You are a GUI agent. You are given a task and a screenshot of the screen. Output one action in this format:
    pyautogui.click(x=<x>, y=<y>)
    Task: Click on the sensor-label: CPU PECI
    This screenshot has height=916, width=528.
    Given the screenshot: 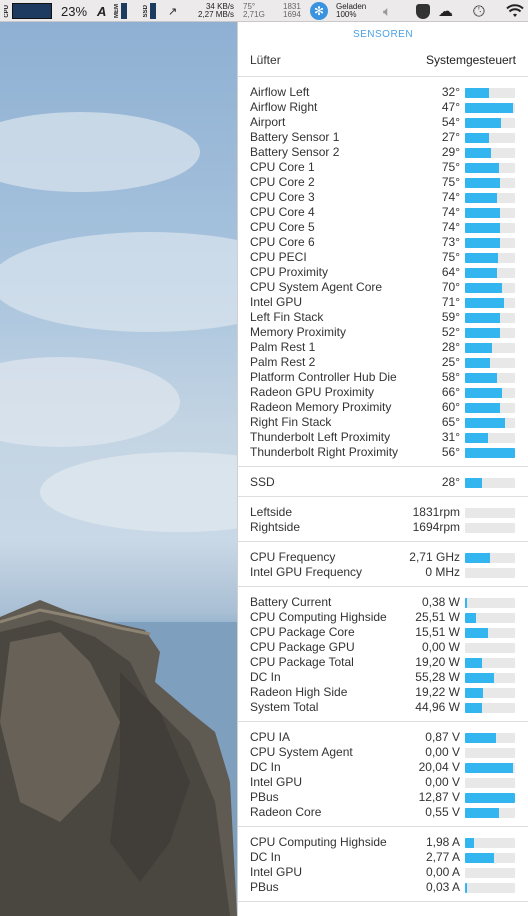 What is the action you would take?
    pyautogui.click(x=278, y=257)
    